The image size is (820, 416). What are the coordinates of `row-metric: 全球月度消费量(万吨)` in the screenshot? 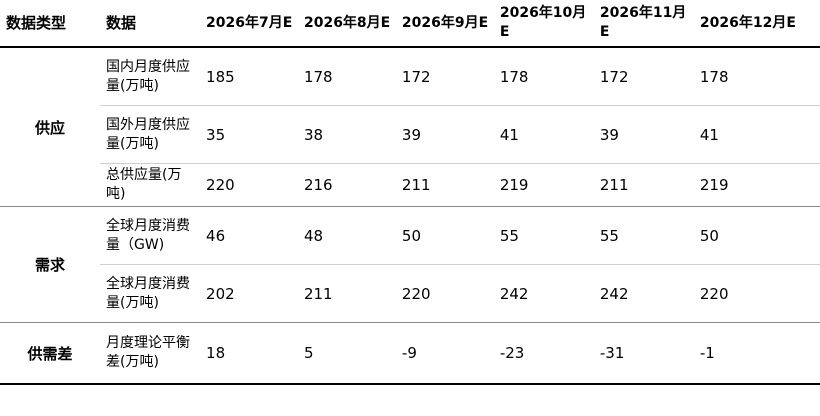 It's located at (150, 293).